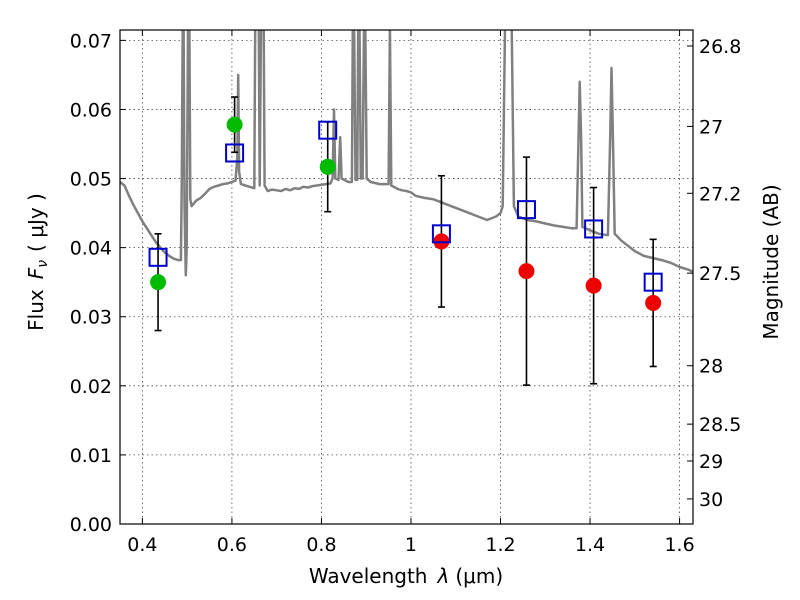  What do you see at coordinates (406, 576) in the screenshot?
I see `x-axis-label: Wavelength λ (μm)` at bounding box center [406, 576].